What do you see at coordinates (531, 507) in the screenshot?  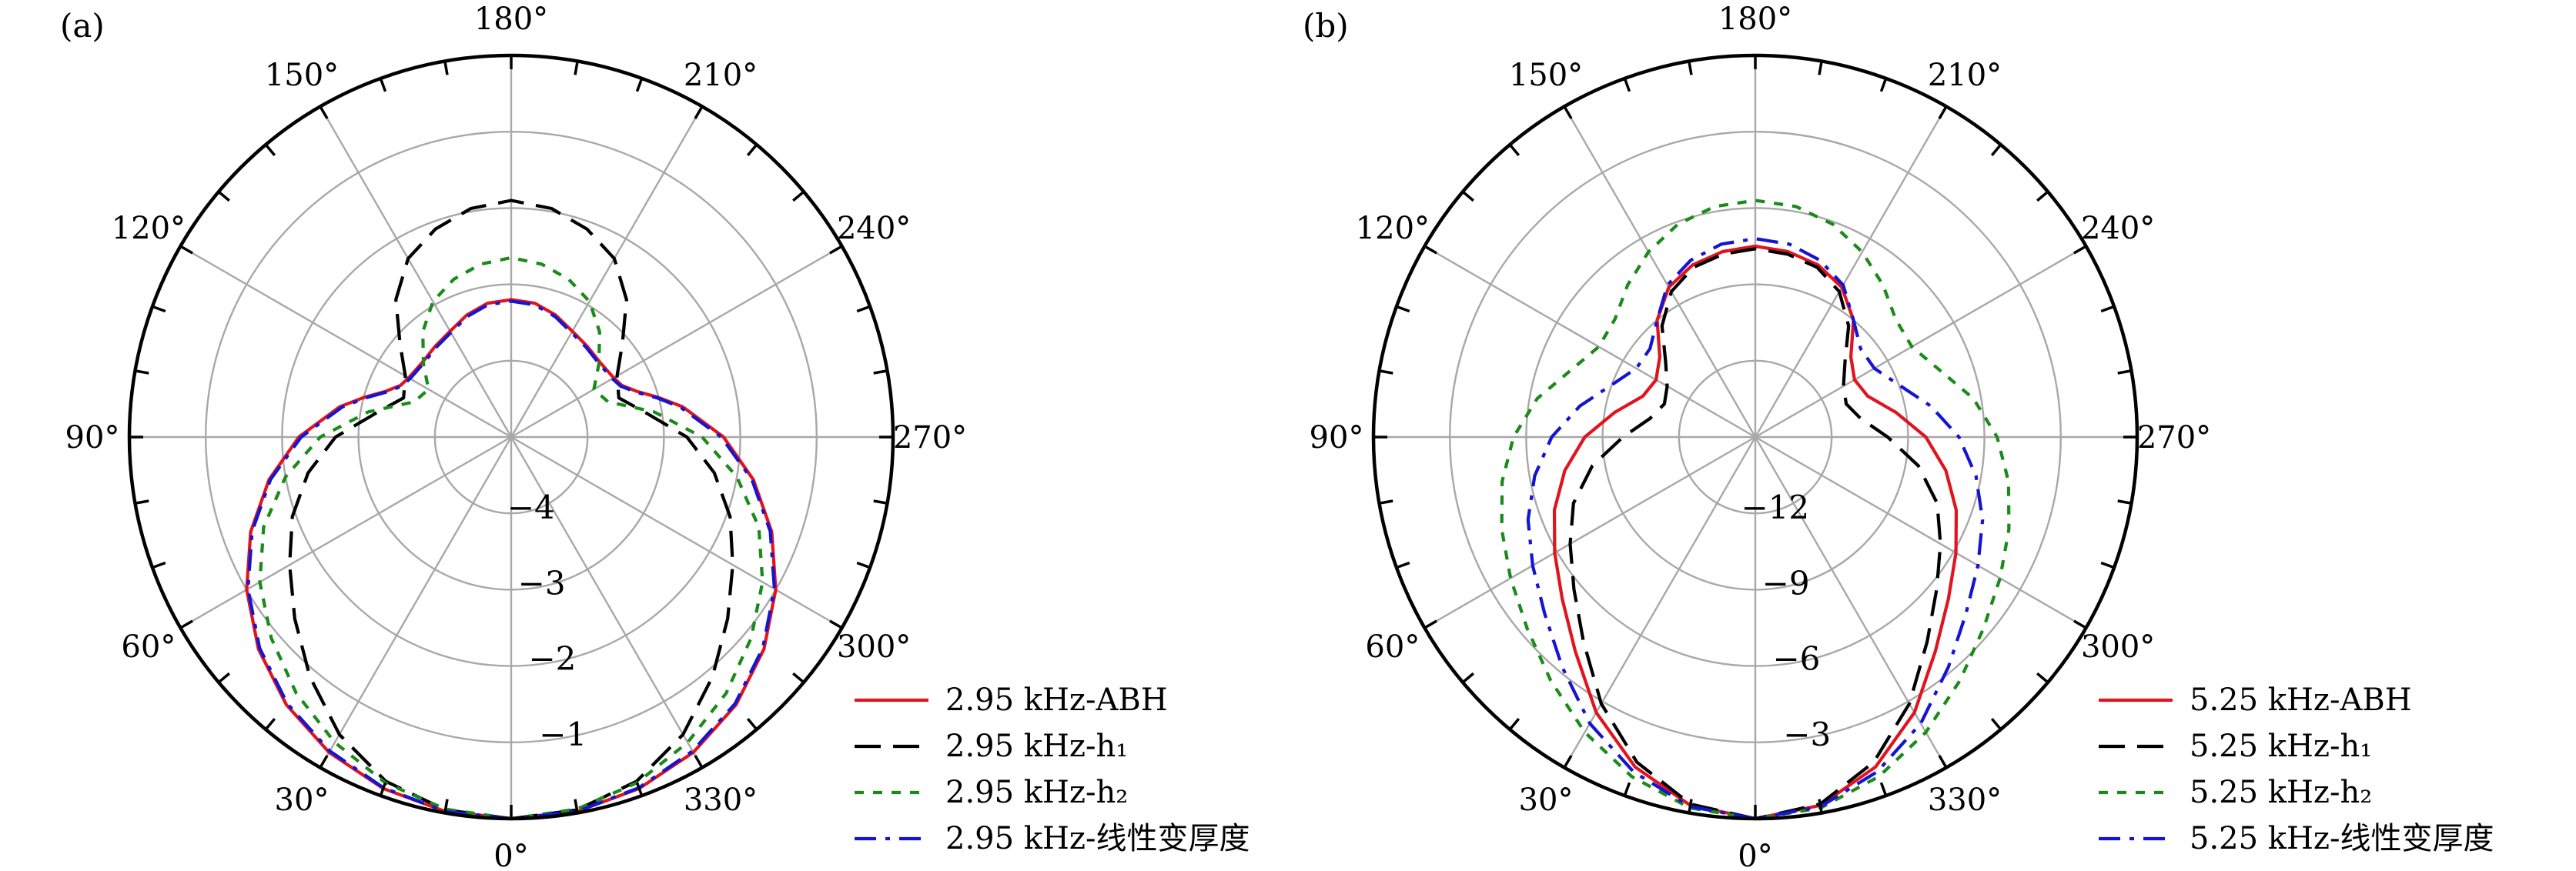 I see `radial-tick-label: −4` at bounding box center [531, 507].